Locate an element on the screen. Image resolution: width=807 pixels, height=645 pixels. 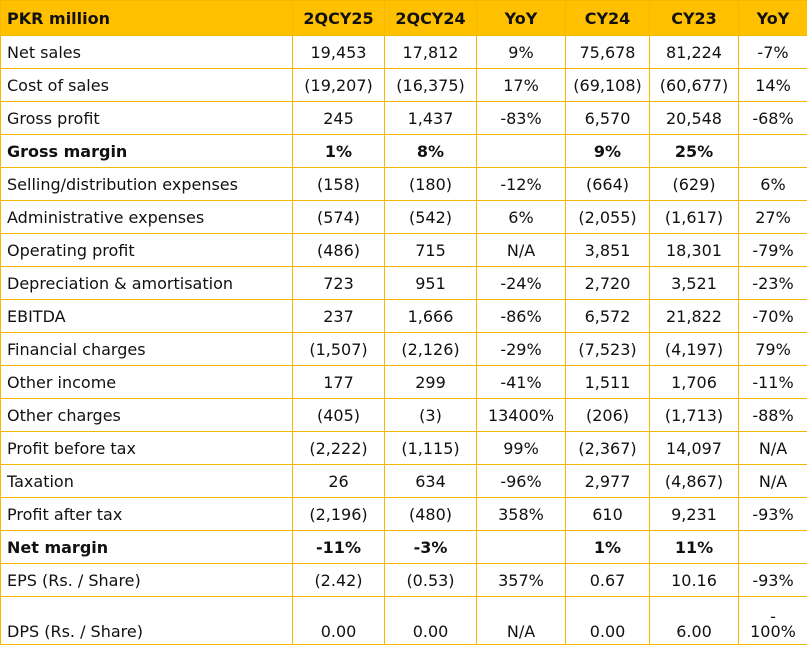
cell-cy23: 18,301 is located at coordinates (694, 250).